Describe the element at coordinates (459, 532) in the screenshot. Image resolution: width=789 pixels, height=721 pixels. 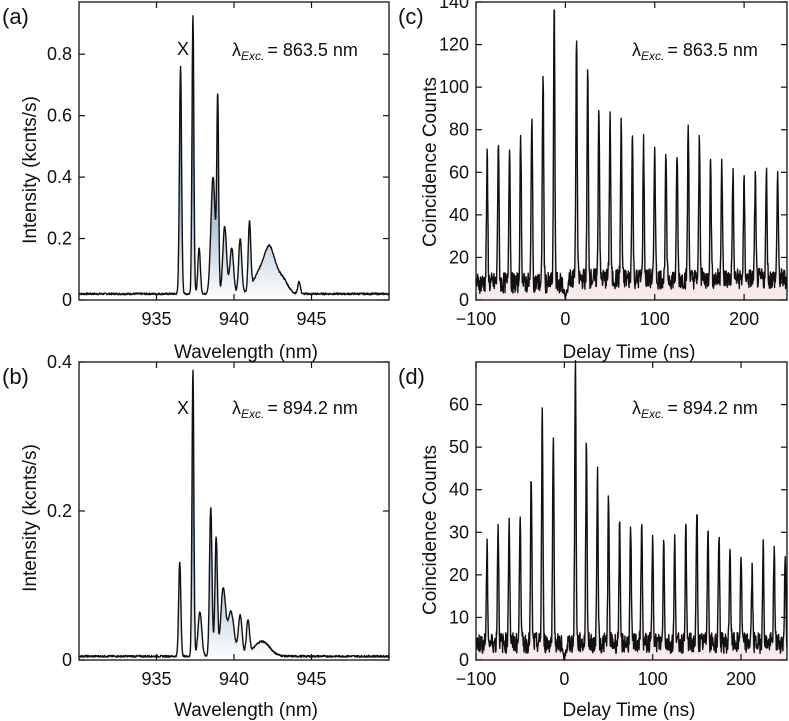
I see `panel-d-ytick-label-3: 30` at that location.